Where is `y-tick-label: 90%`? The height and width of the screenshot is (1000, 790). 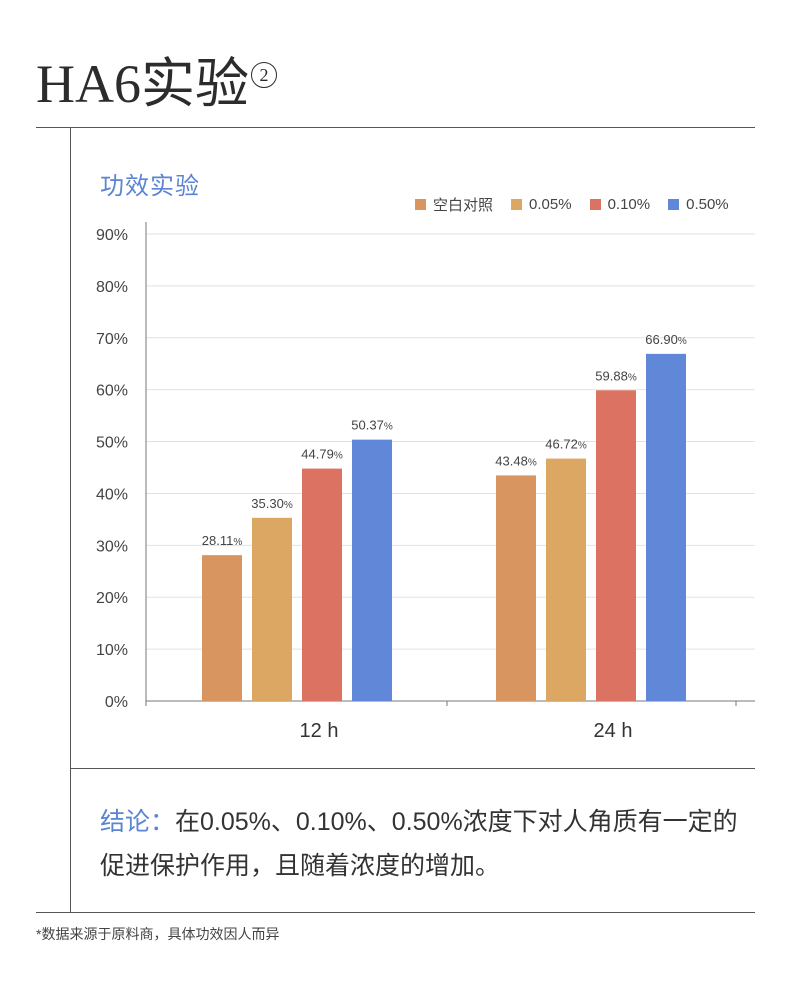
y-tick-label: 90% is located at coordinates (112, 235).